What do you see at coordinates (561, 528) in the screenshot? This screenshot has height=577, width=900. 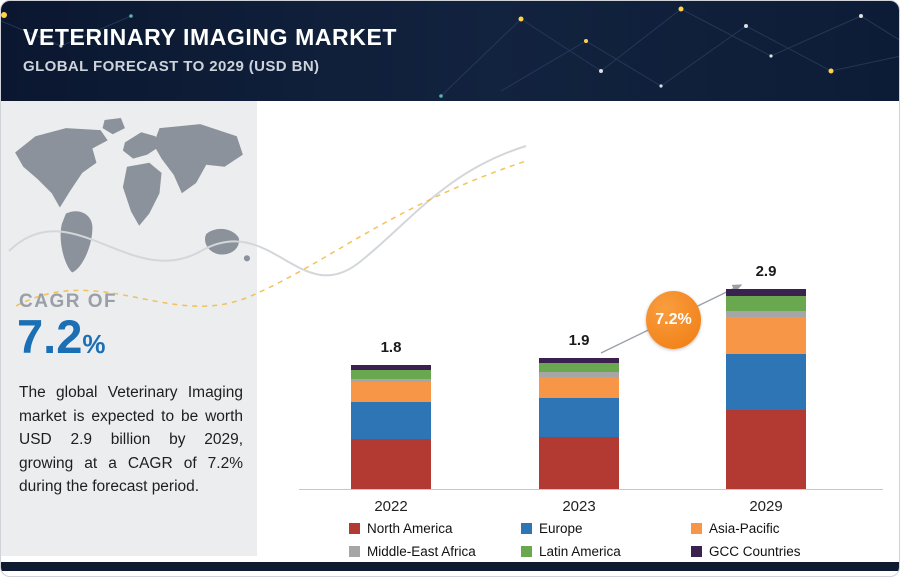 I see `legend-label-europe: Europe` at bounding box center [561, 528].